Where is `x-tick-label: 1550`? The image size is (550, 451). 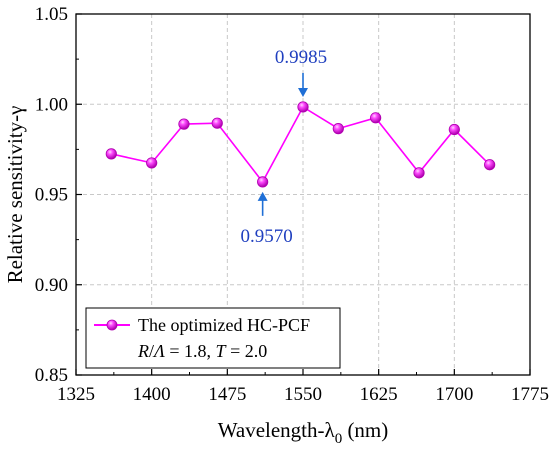 x-tick-label: 1550 is located at coordinates (303, 394).